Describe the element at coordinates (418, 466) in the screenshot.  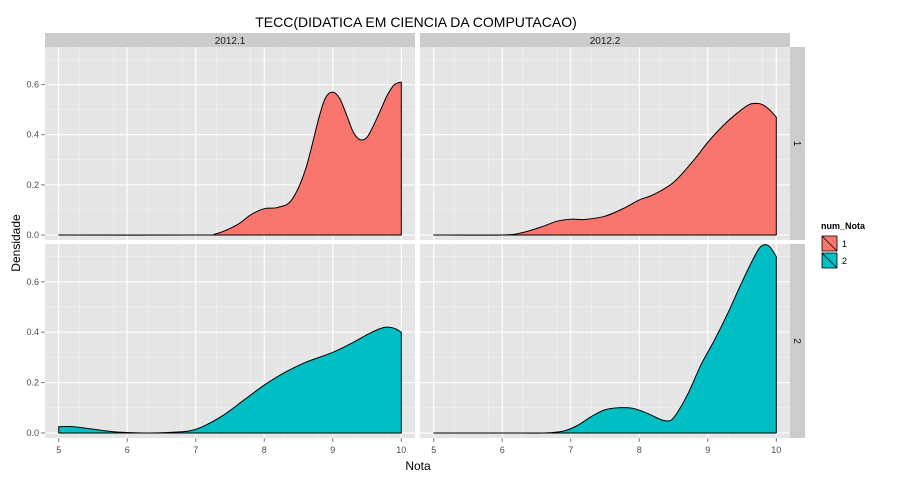
I see `x-axis-title: Nota` at that location.